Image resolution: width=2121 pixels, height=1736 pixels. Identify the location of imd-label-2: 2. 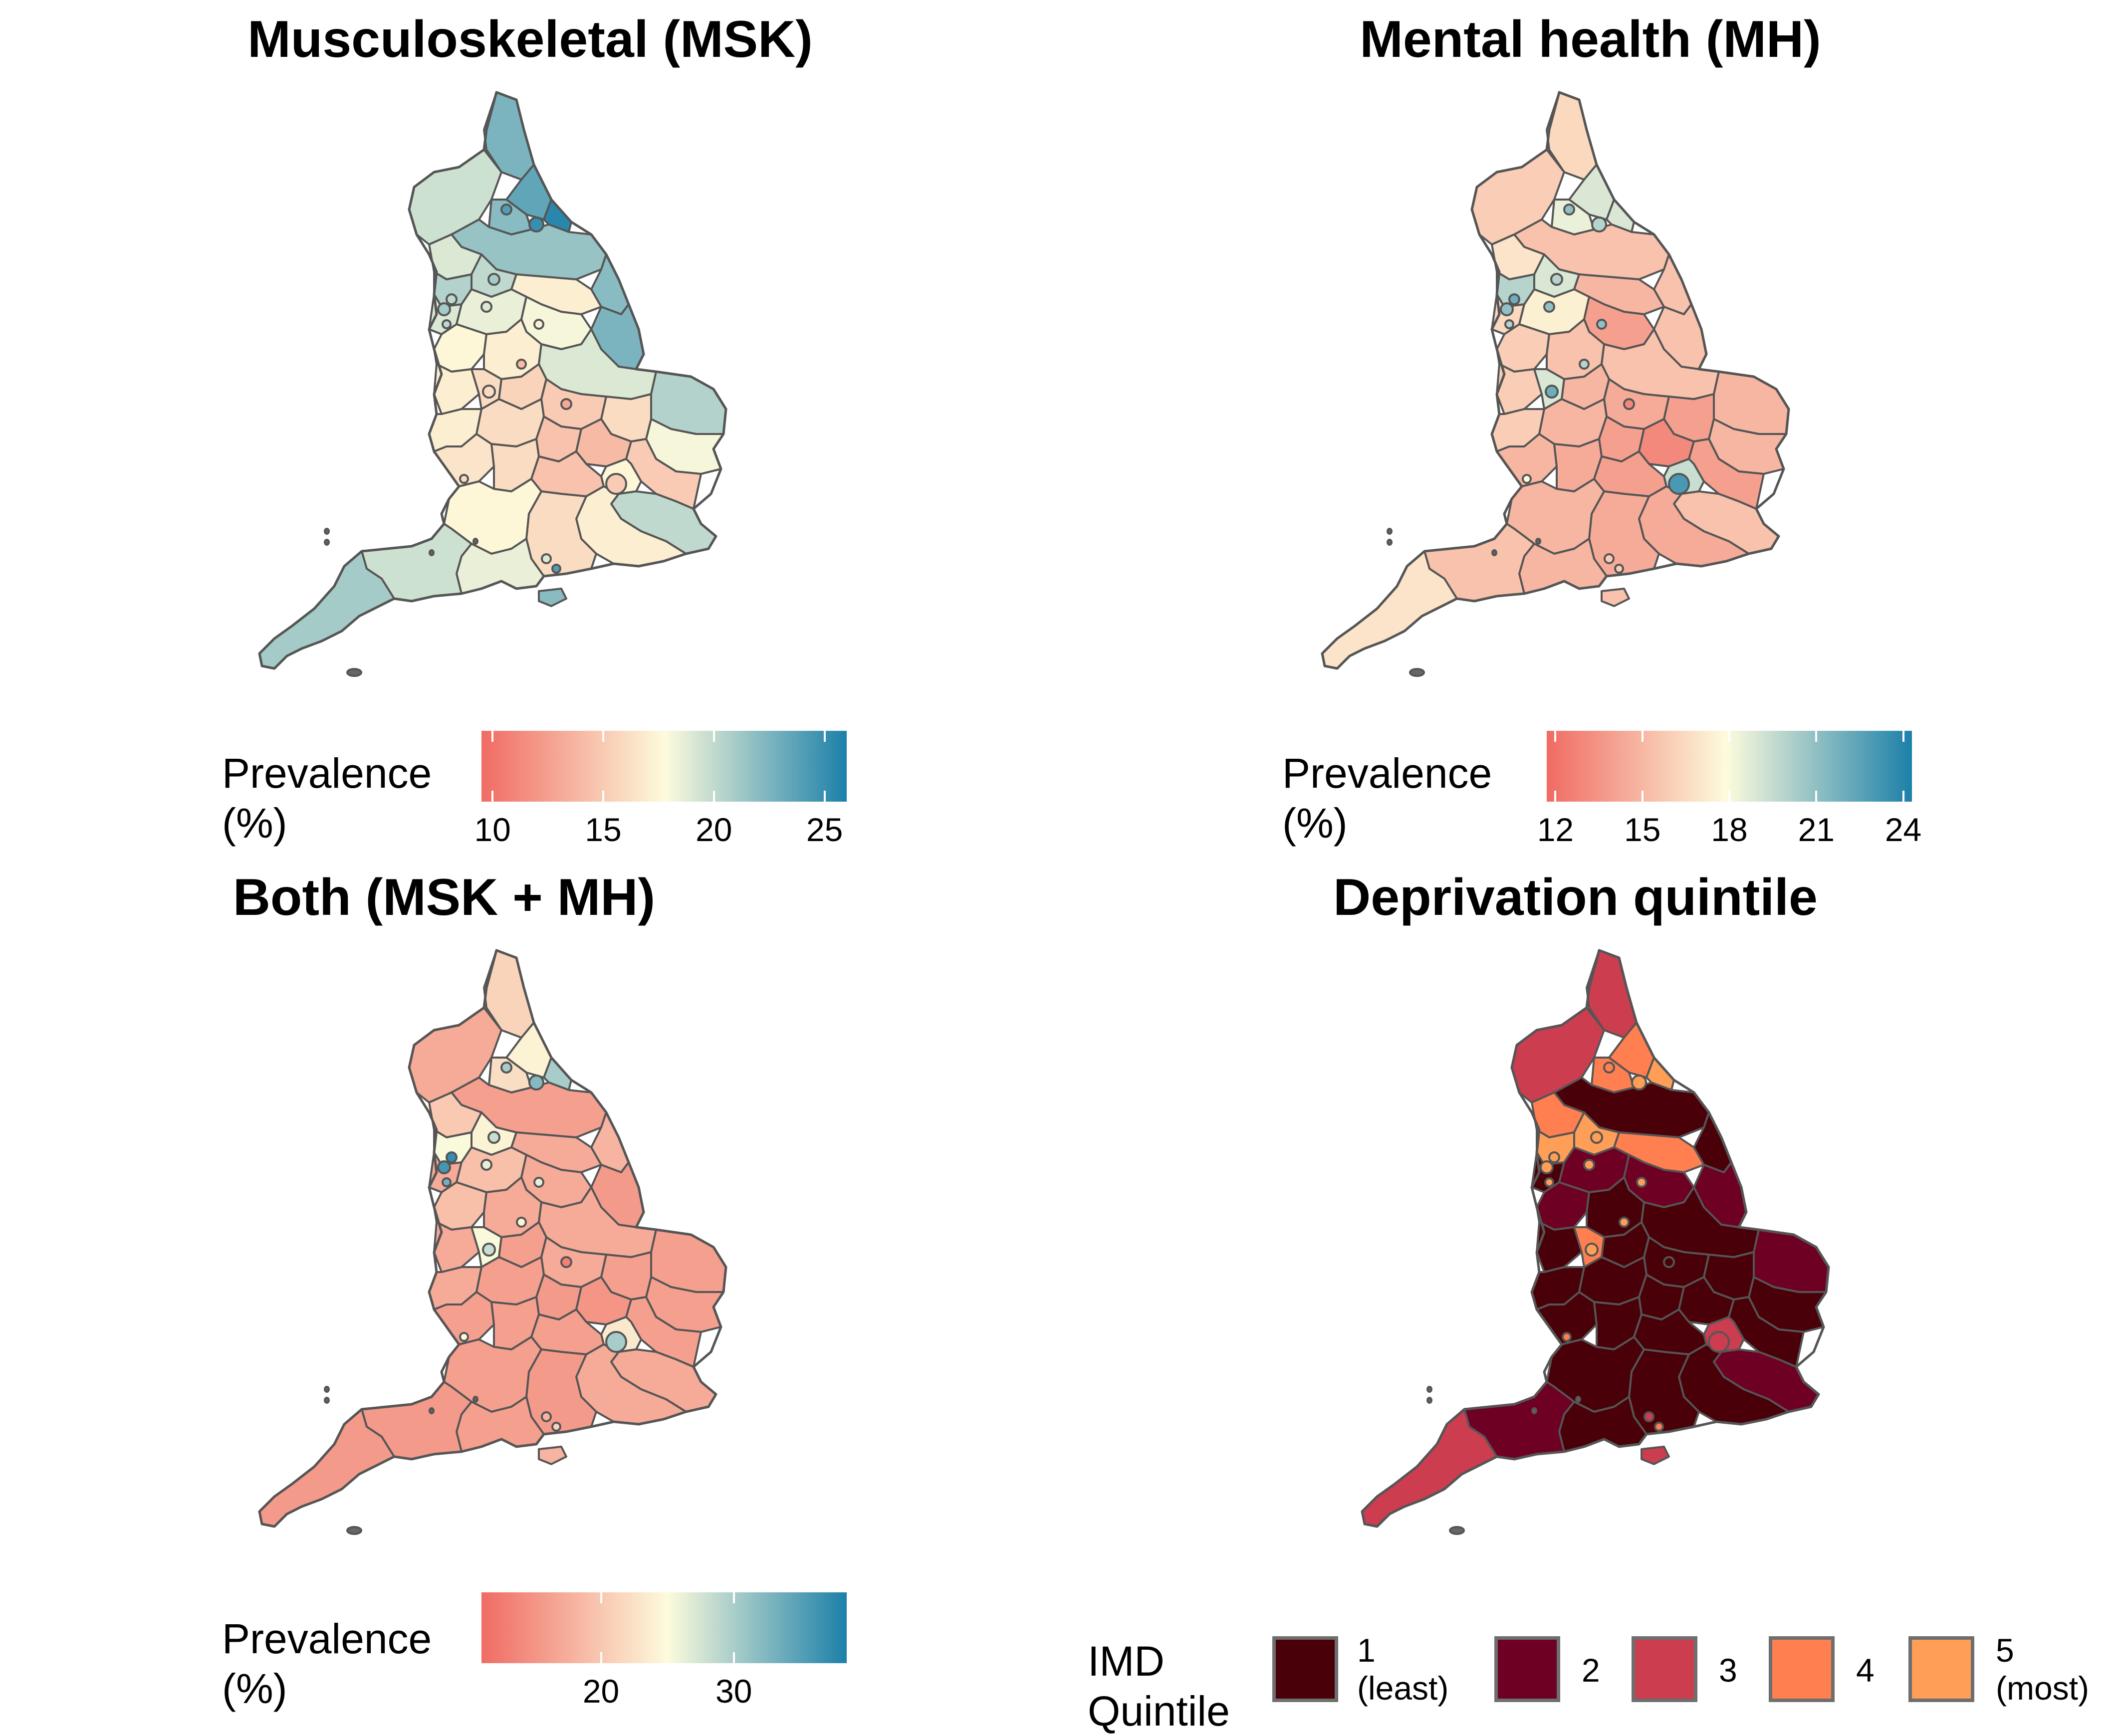
(1591, 1670).